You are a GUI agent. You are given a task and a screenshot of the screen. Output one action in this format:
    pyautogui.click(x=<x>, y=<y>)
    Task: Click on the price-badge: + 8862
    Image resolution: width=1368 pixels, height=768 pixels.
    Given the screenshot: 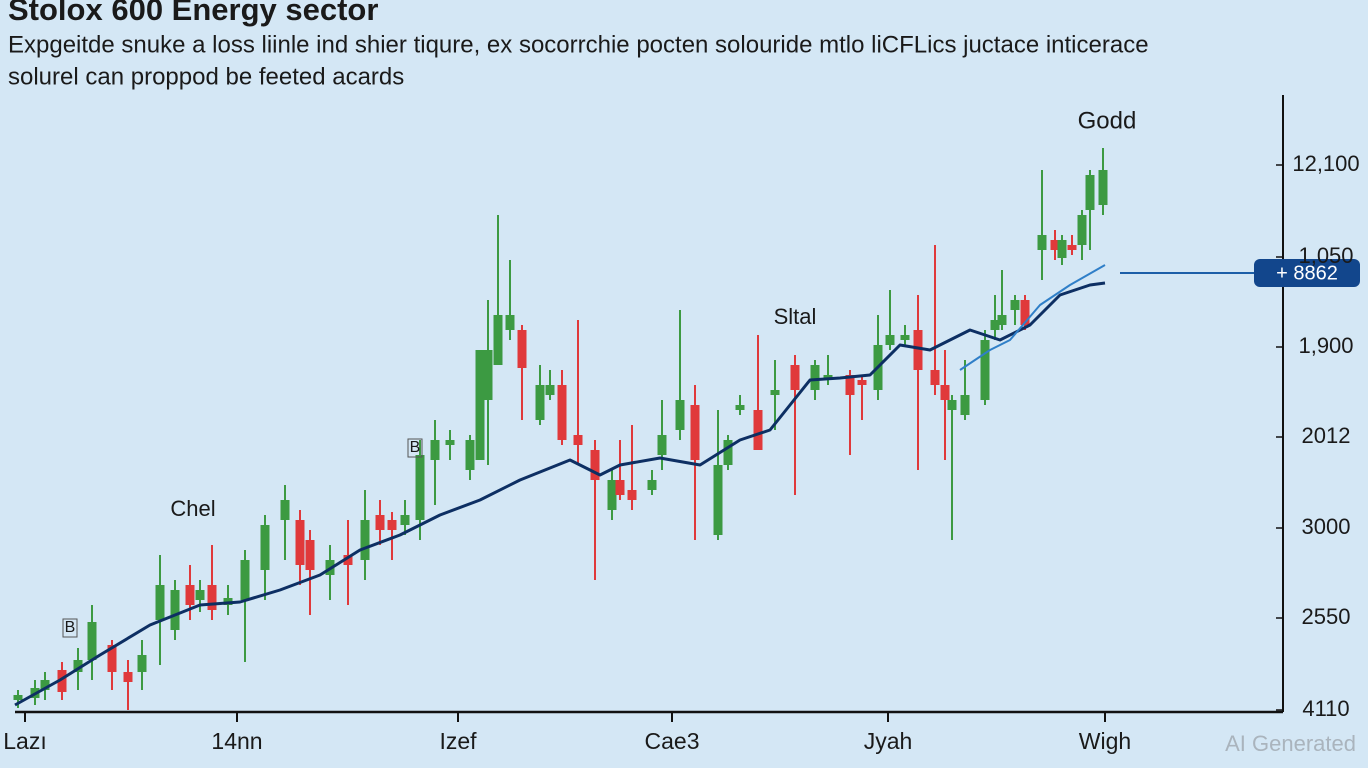 What is the action you would take?
    pyautogui.click(x=1307, y=273)
    